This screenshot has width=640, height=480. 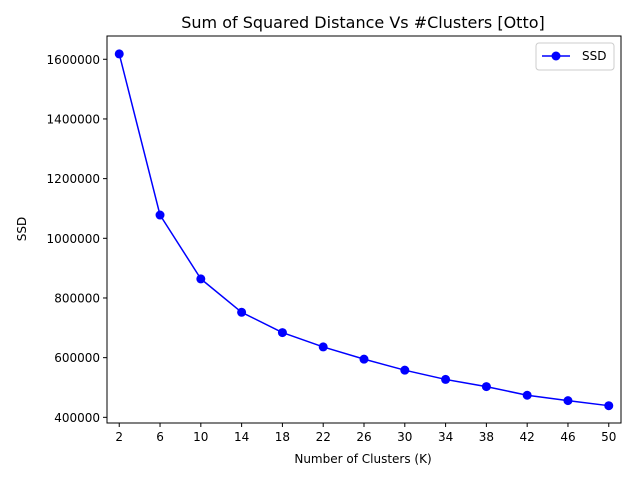 What do you see at coordinates (73, 179) in the screenshot?
I see `y-tick-label: 1200000` at bounding box center [73, 179].